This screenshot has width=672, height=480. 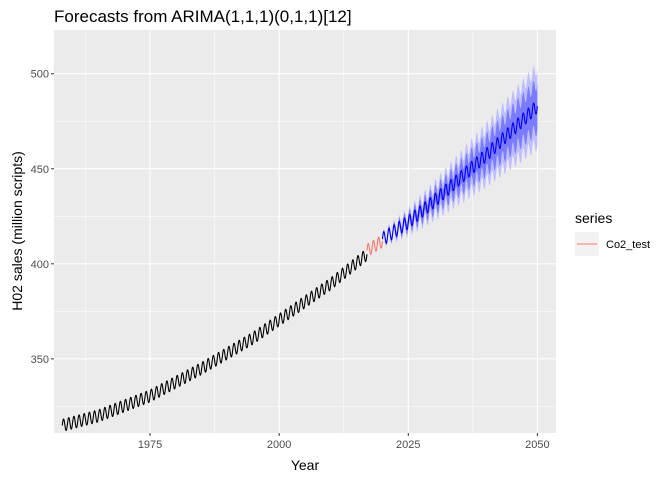 I want to click on y-tick-label-350: 350, so click(x=40, y=360).